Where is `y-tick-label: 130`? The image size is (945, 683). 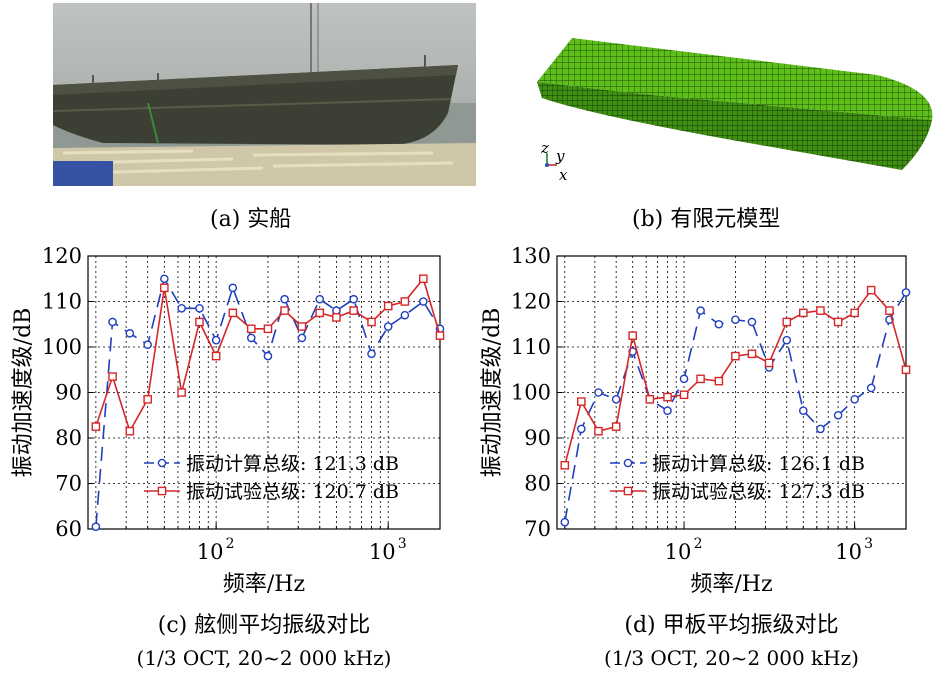 y-tick-label: 130 is located at coordinates (531, 256).